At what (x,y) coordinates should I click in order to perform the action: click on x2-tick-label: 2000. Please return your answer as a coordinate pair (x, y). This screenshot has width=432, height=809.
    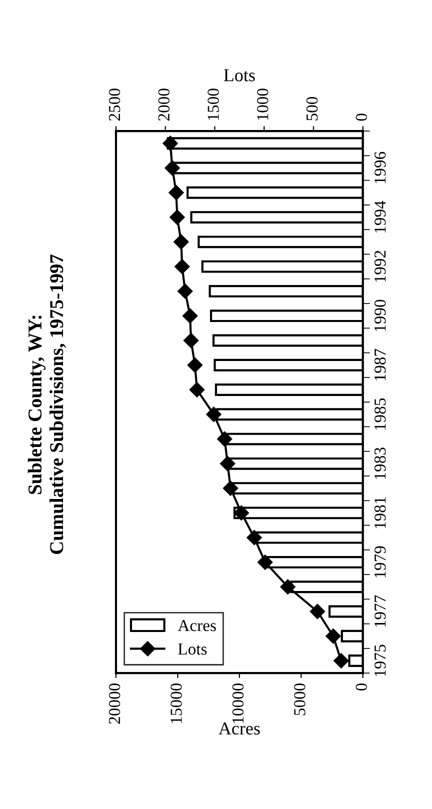
    Looking at the image, I should click on (164, 104).